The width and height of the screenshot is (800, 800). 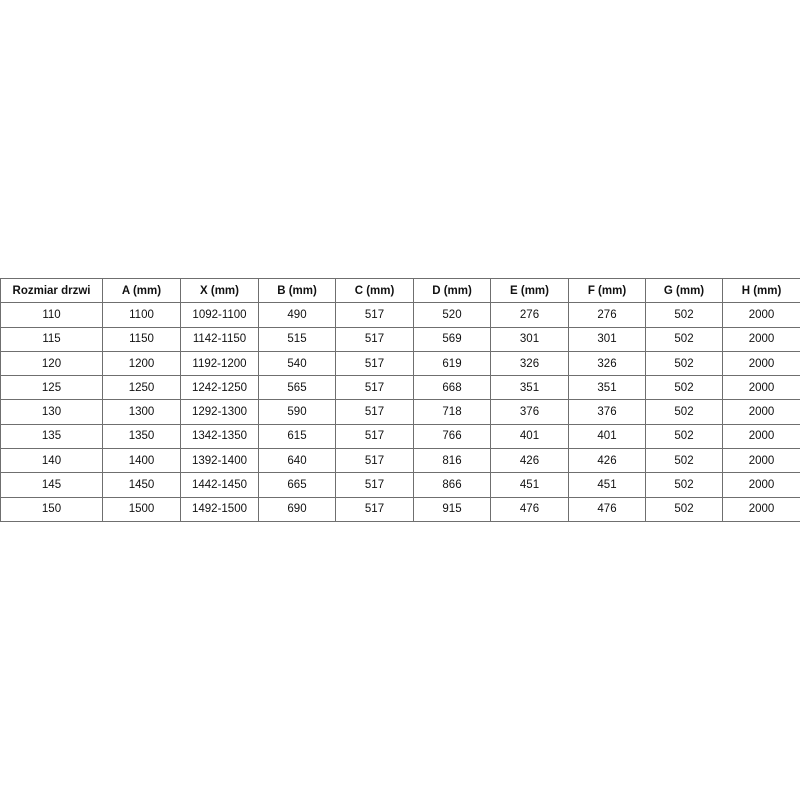 What do you see at coordinates (219, 509) in the screenshot?
I see `table-cell: 1492-1500` at bounding box center [219, 509].